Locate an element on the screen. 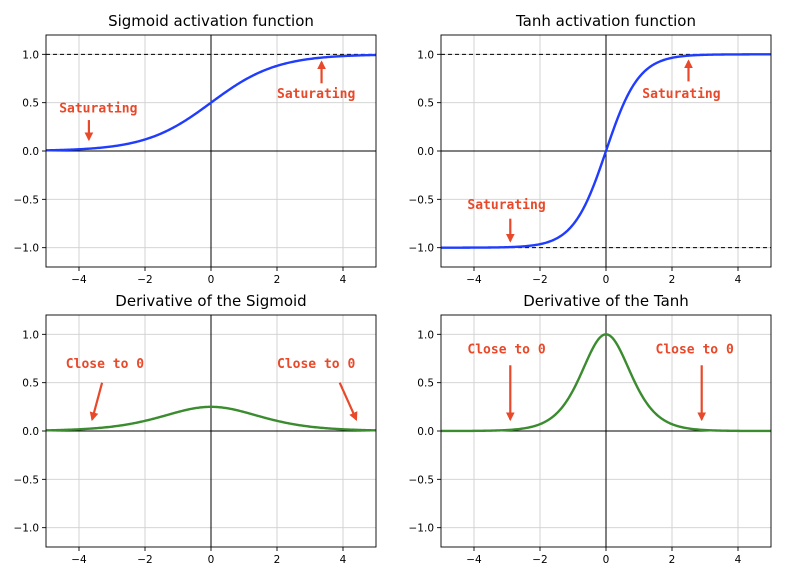 This screenshot has height=583, width=804. chart-title: Sigmoid activation function is located at coordinates (211, 21).